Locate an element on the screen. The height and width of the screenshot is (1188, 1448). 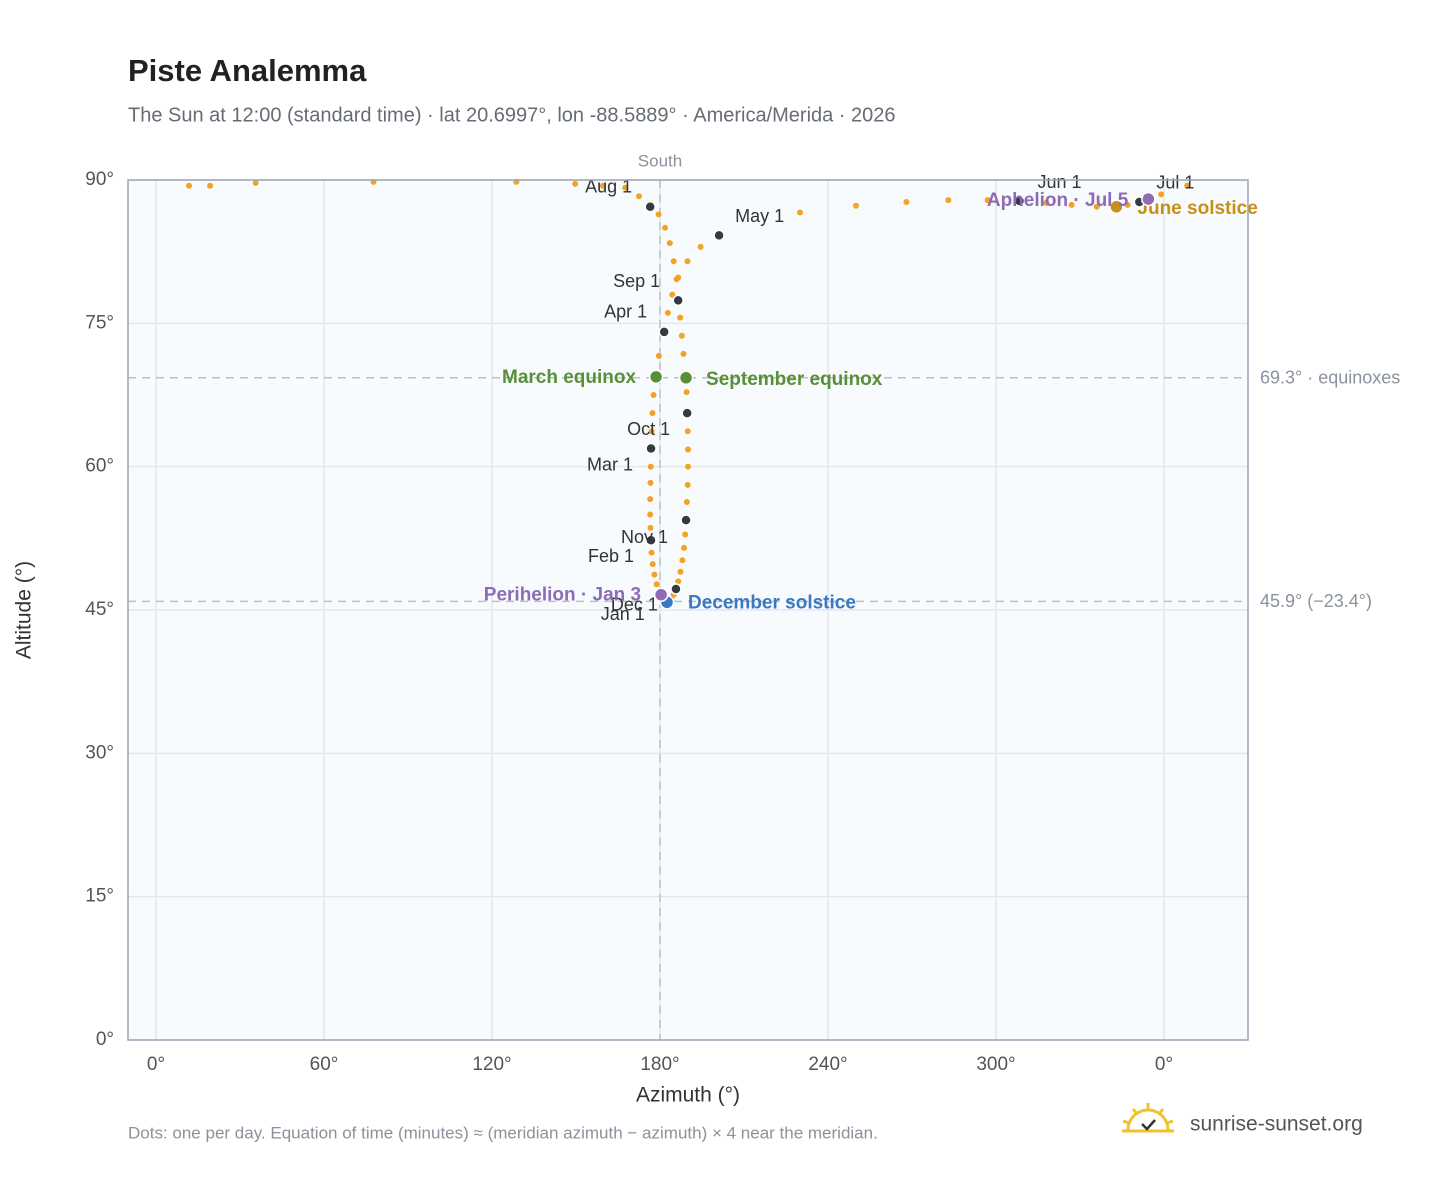
month-label: Sep 1 is located at coordinates (636, 281).